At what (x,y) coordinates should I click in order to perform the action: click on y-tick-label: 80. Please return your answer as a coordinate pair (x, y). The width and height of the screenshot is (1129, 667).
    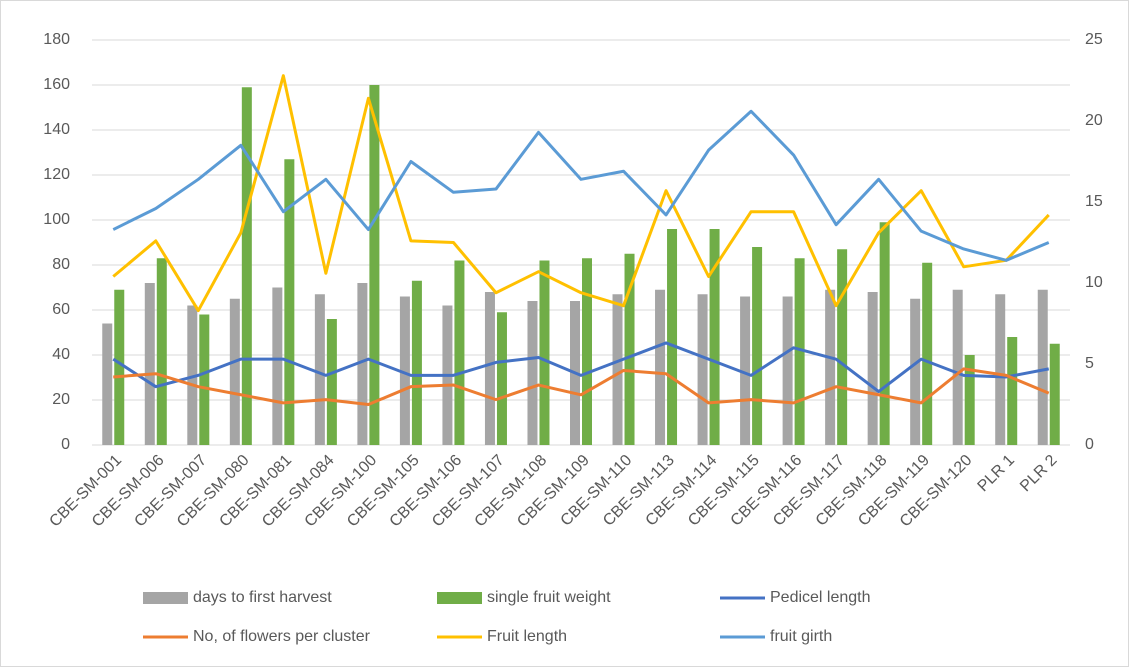
    Looking at the image, I should click on (61, 264).